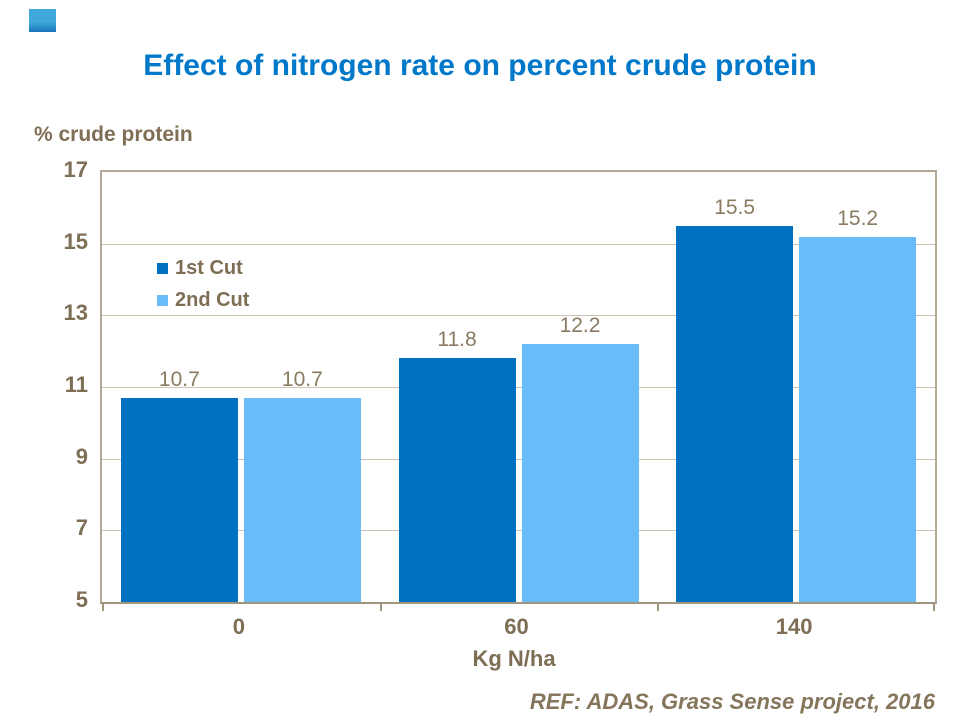 This screenshot has width=960, height=720. Describe the element at coordinates (732, 701) in the screenshot. I see `reference-text: REF: ADAS, Grass Sense project, 2016` at that location.